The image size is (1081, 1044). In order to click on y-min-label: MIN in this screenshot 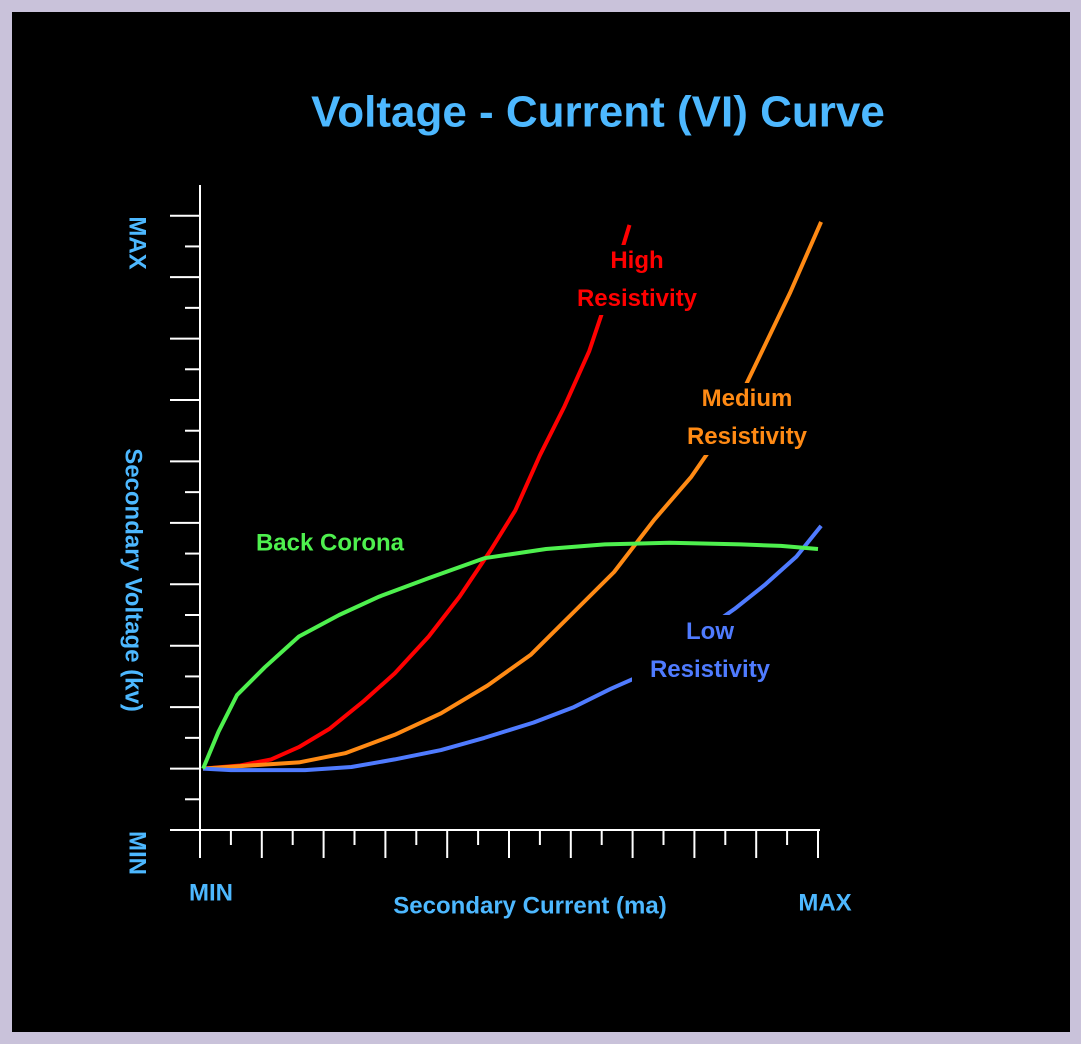, I will do `click(137, 853)`.